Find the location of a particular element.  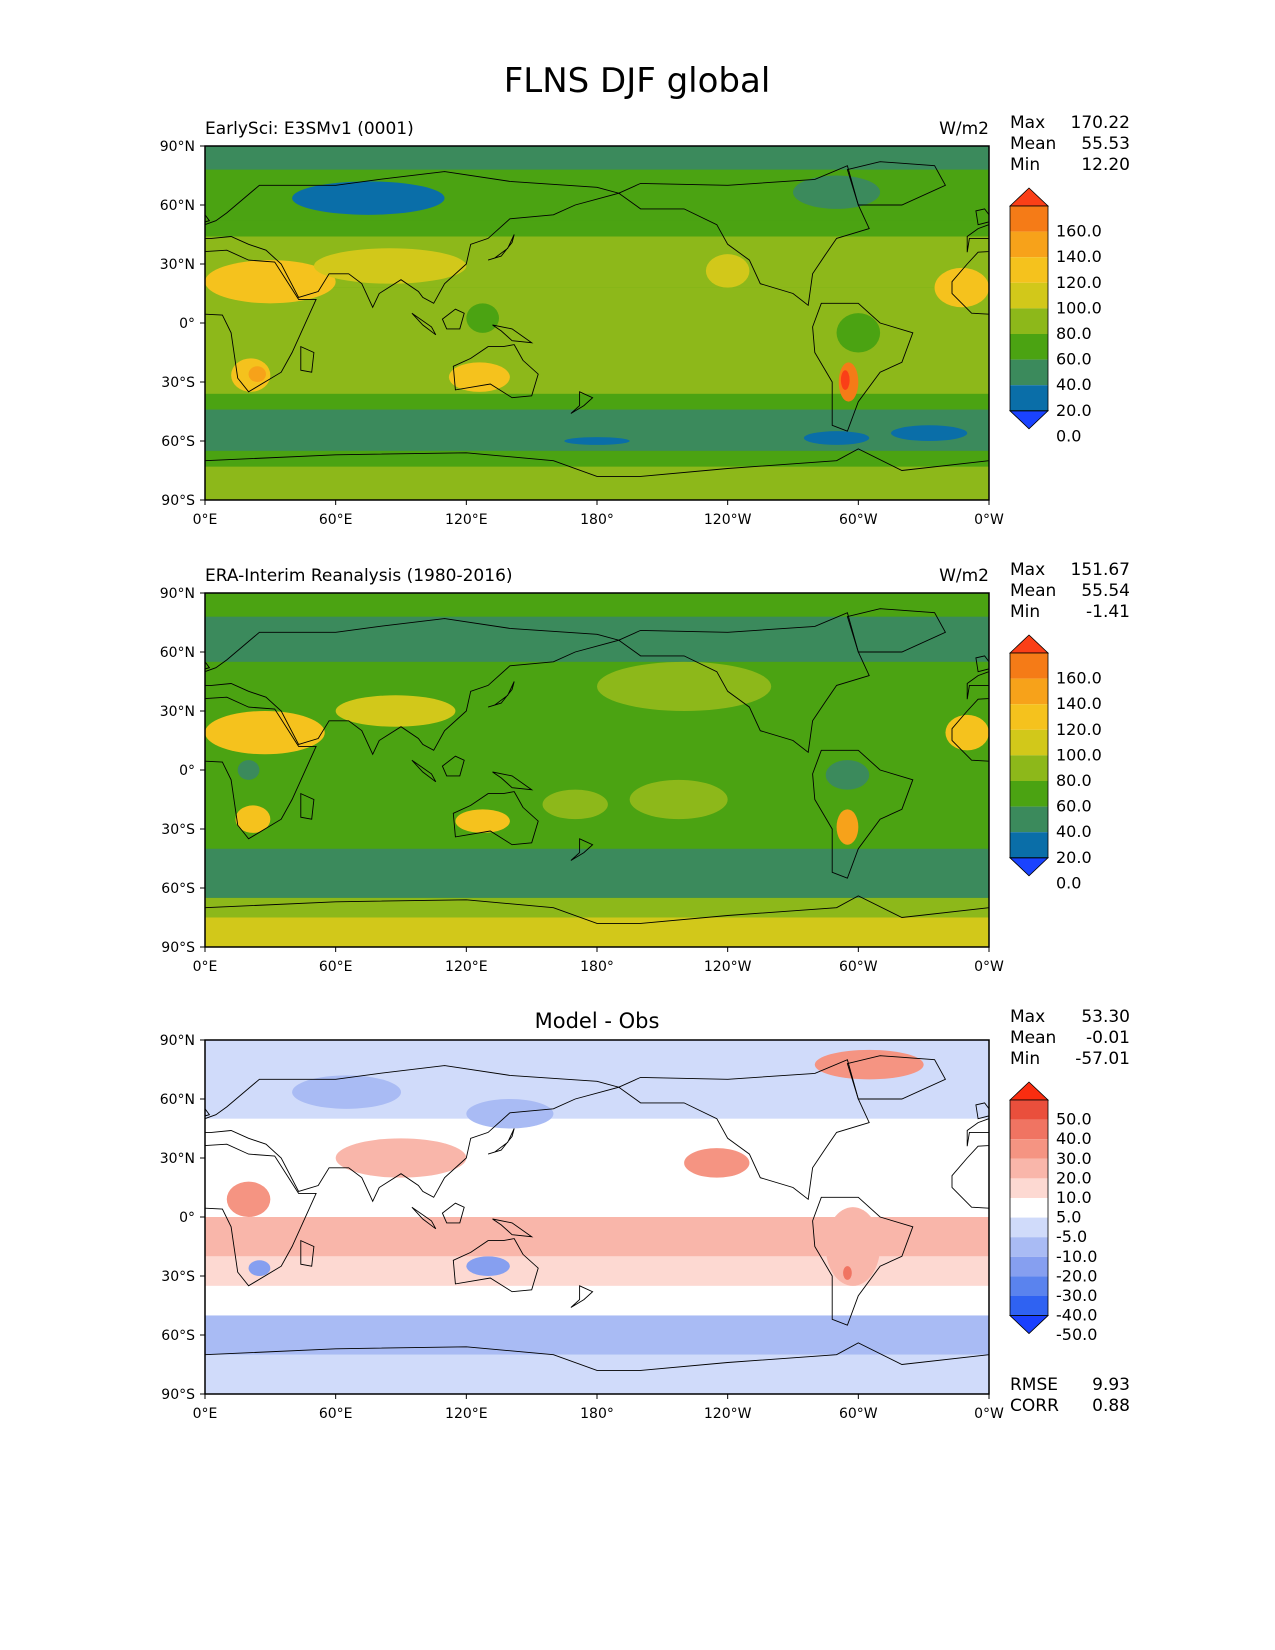

colorbar-tick-label: 40.0 is located at coordinates (1074, 384).